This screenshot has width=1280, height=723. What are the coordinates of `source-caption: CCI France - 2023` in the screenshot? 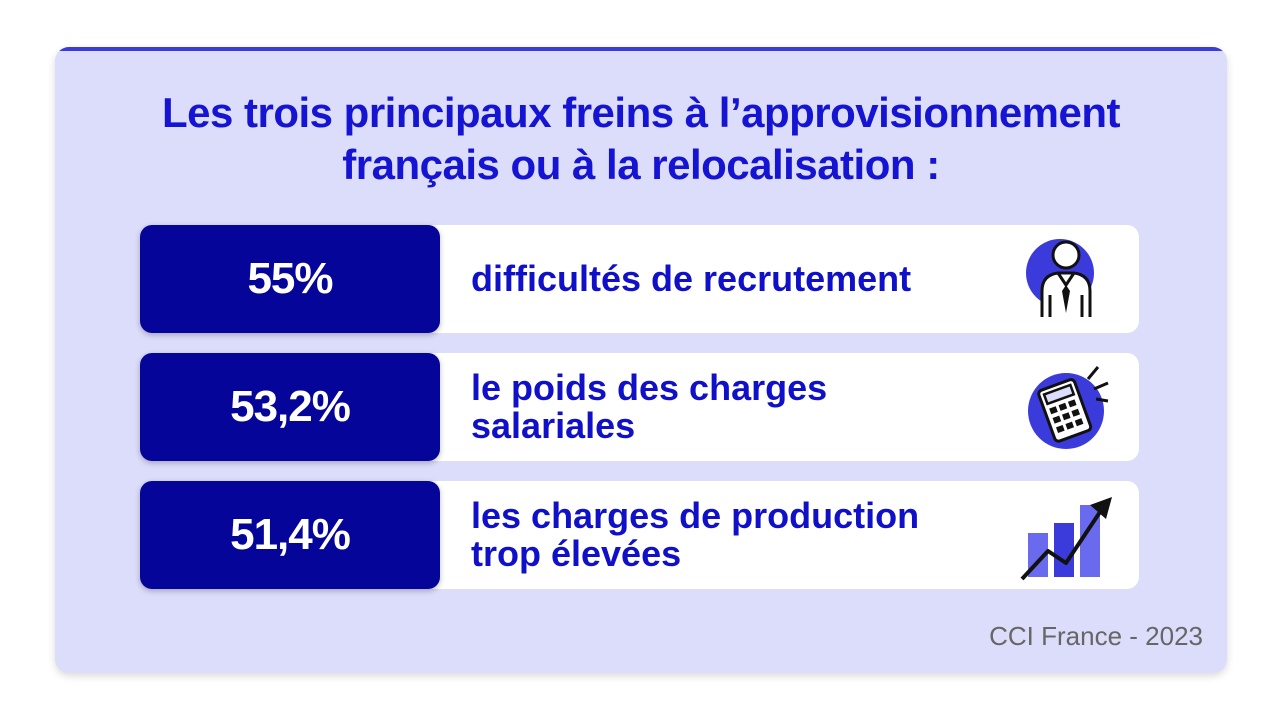 It's located at (1096, 636).